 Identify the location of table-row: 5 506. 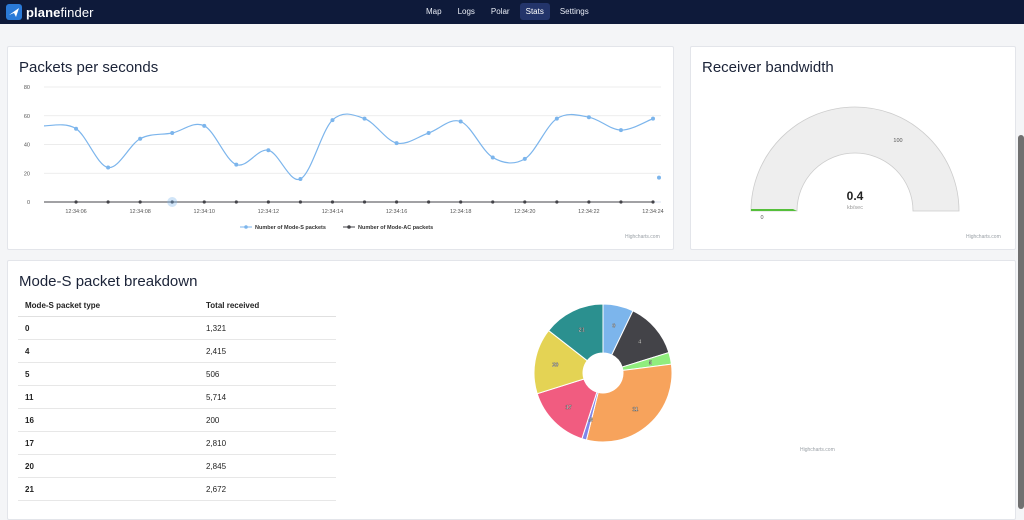
(177, 374).